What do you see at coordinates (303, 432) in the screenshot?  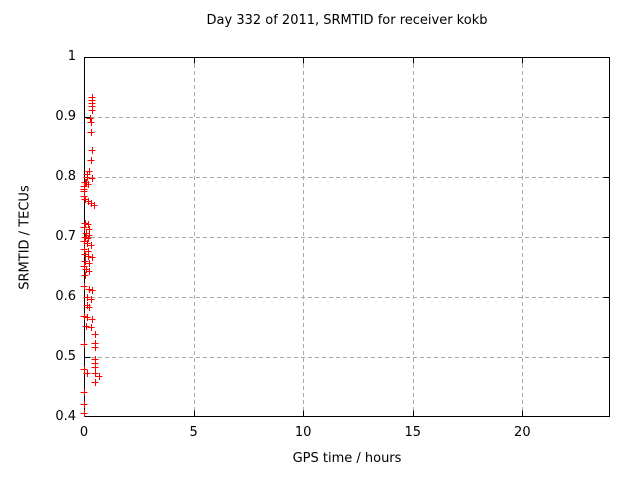 I see `x-tick-label: 10` at bounding box center [303, 432].